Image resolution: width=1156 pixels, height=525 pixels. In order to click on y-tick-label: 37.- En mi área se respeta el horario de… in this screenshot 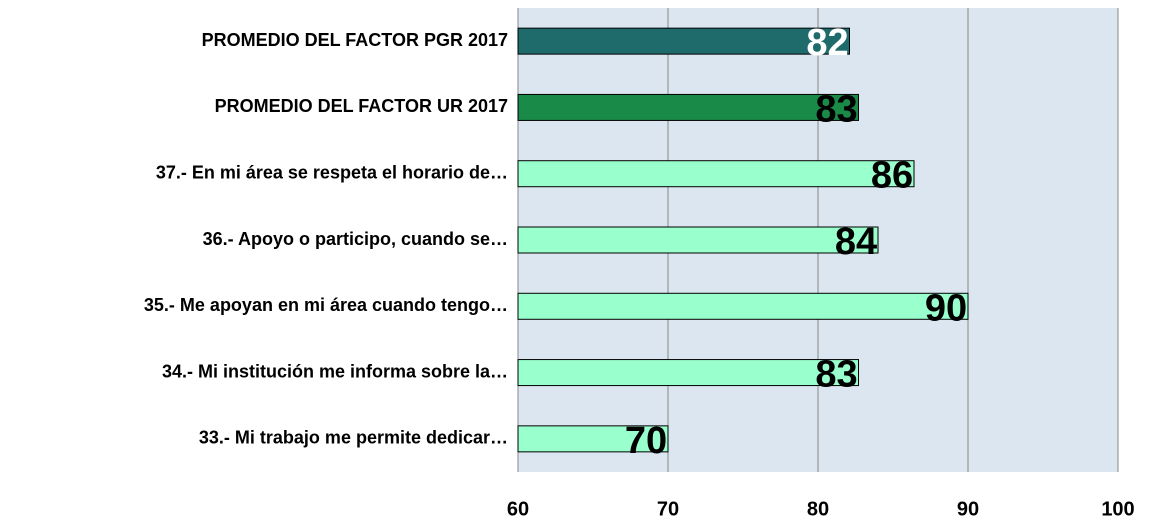, I will do `click(332, 172)`.